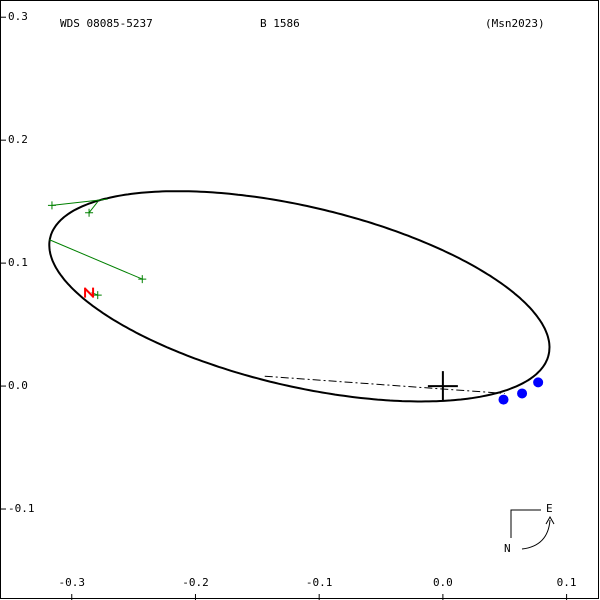 This screenshot has height=600, width=600. I want to click on x-tick-label: -0.3, so click(72, 582).